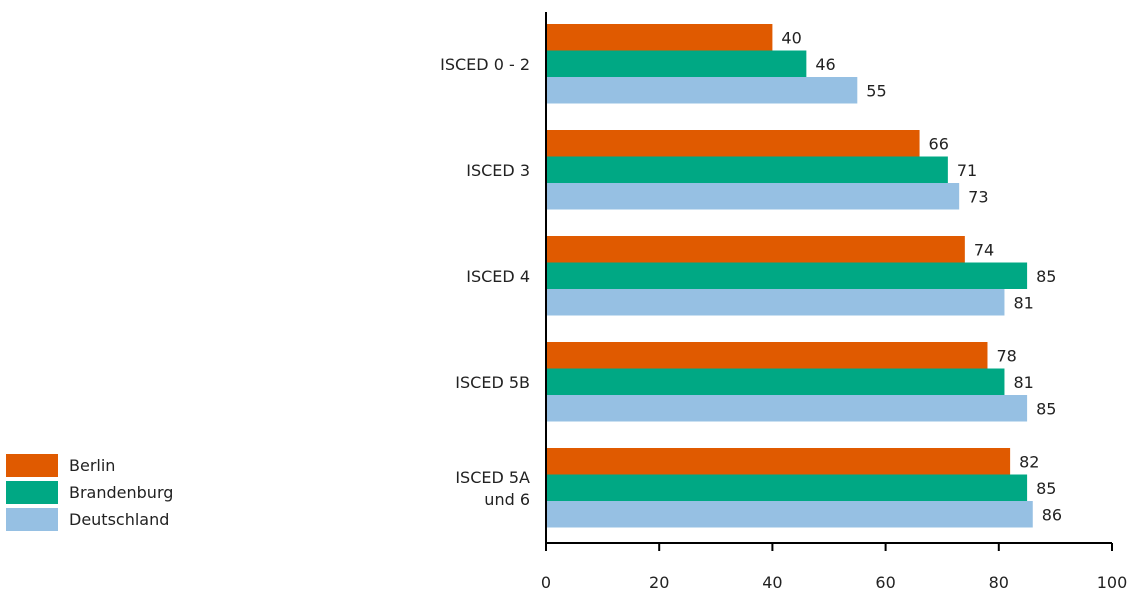  I want to click on category-label-isced-5a-und-6-line-1: ISCED 5A, so click(492, 477).